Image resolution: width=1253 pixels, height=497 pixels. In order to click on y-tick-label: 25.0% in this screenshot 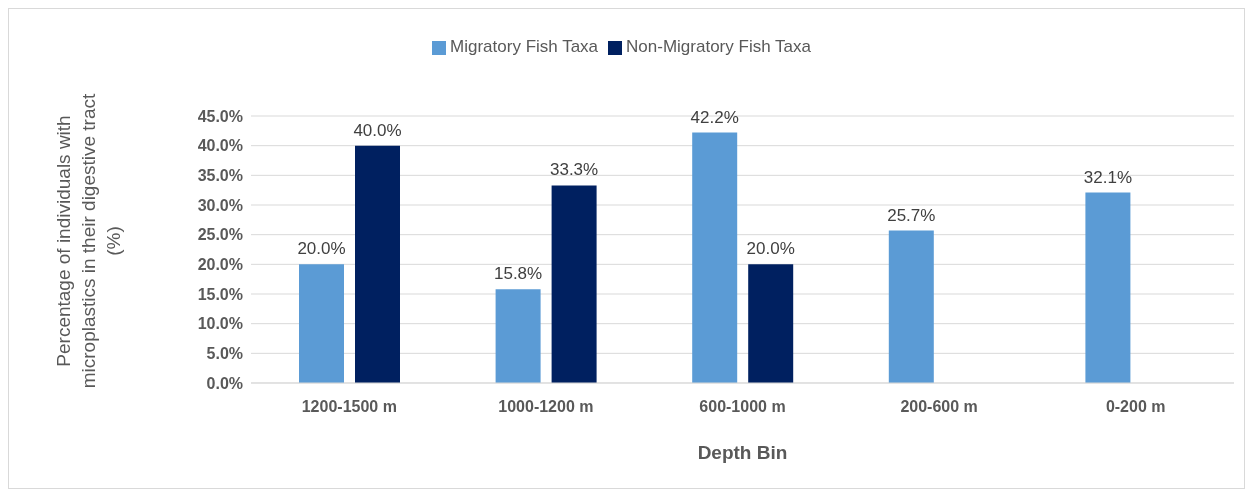, I will do `click(220, 235)`.